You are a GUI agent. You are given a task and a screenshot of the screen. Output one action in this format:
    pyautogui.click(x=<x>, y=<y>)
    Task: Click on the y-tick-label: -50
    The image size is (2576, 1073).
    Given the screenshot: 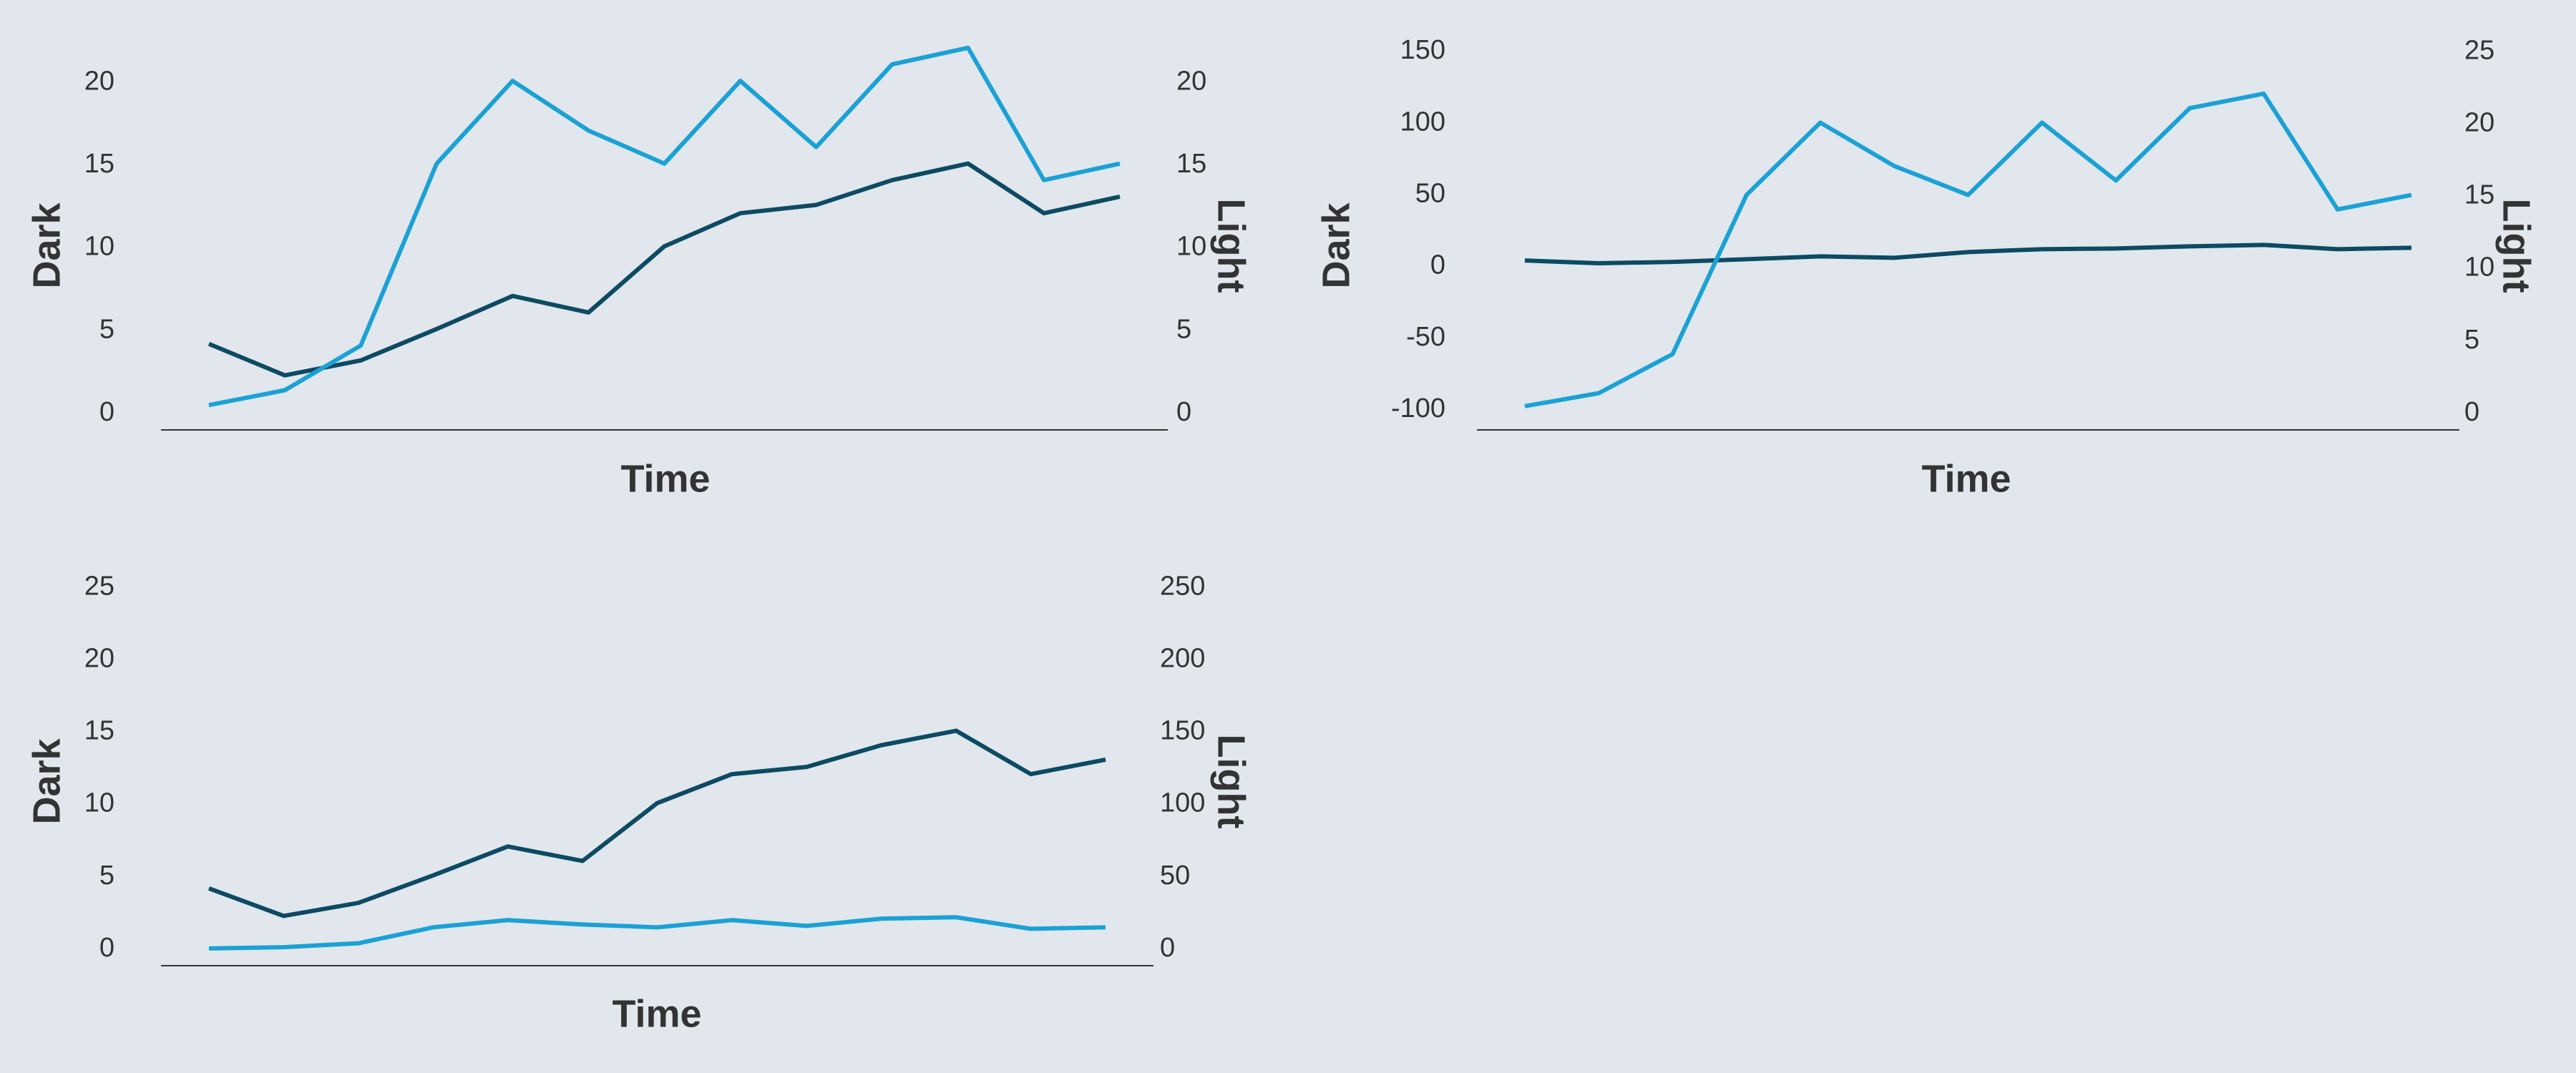 What is the action you would take?
    pyautogui.click(x=1425, y=337)
    